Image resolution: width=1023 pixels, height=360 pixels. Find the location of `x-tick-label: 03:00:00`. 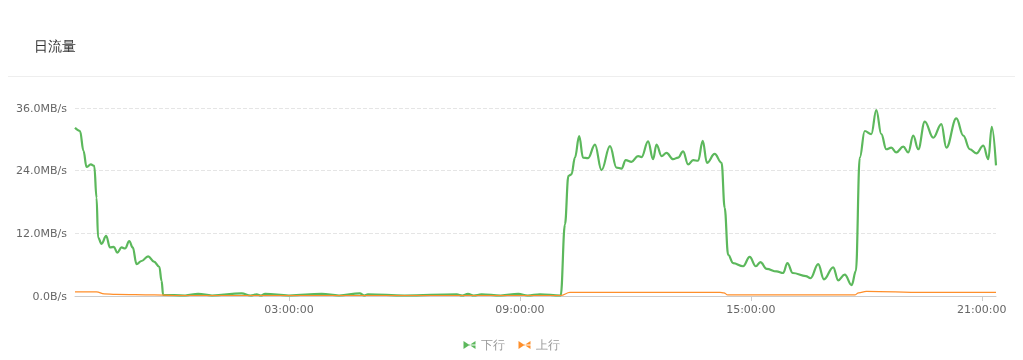

x-tick-label: 03:00:00 is located at coordinates (289, 309).